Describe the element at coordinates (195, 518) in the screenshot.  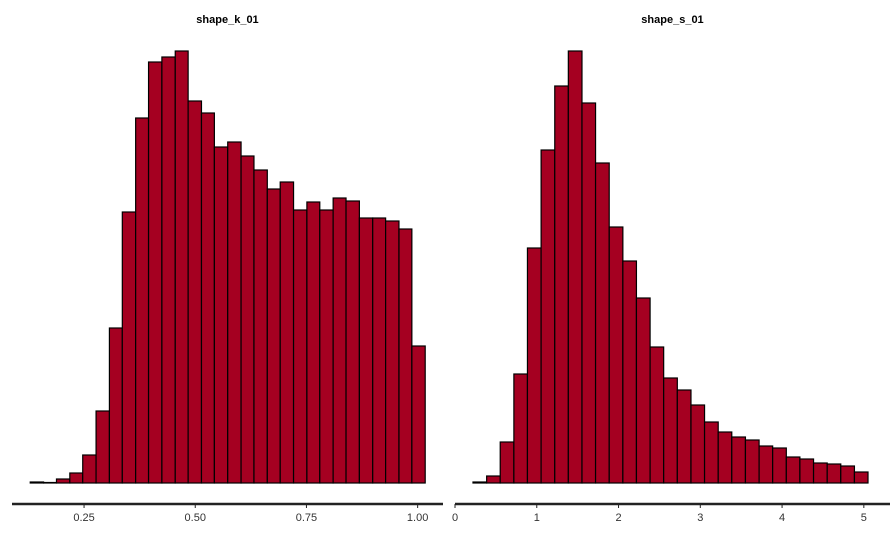
I see `x-tick-label: 0.50` at that location.